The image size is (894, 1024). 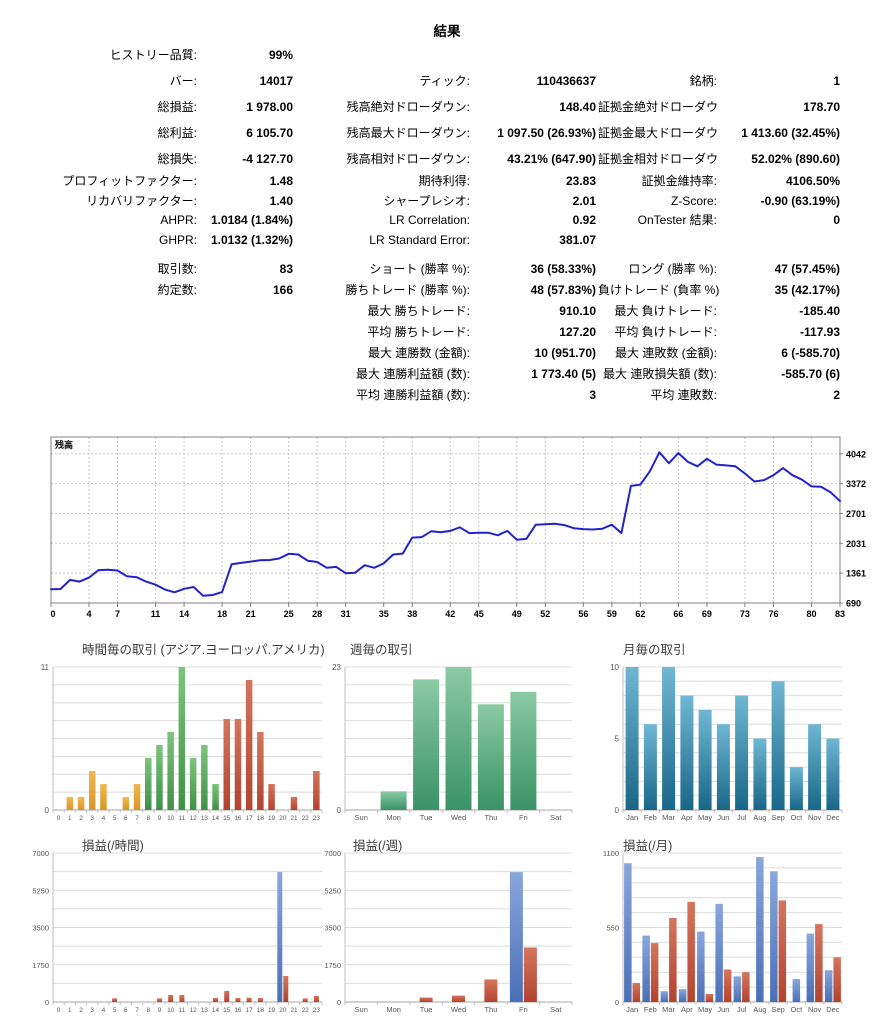 What do you see at coordinates (216, 818) in the screenshot?
I see `svg-text: 14` at bounding box center [216, 818].